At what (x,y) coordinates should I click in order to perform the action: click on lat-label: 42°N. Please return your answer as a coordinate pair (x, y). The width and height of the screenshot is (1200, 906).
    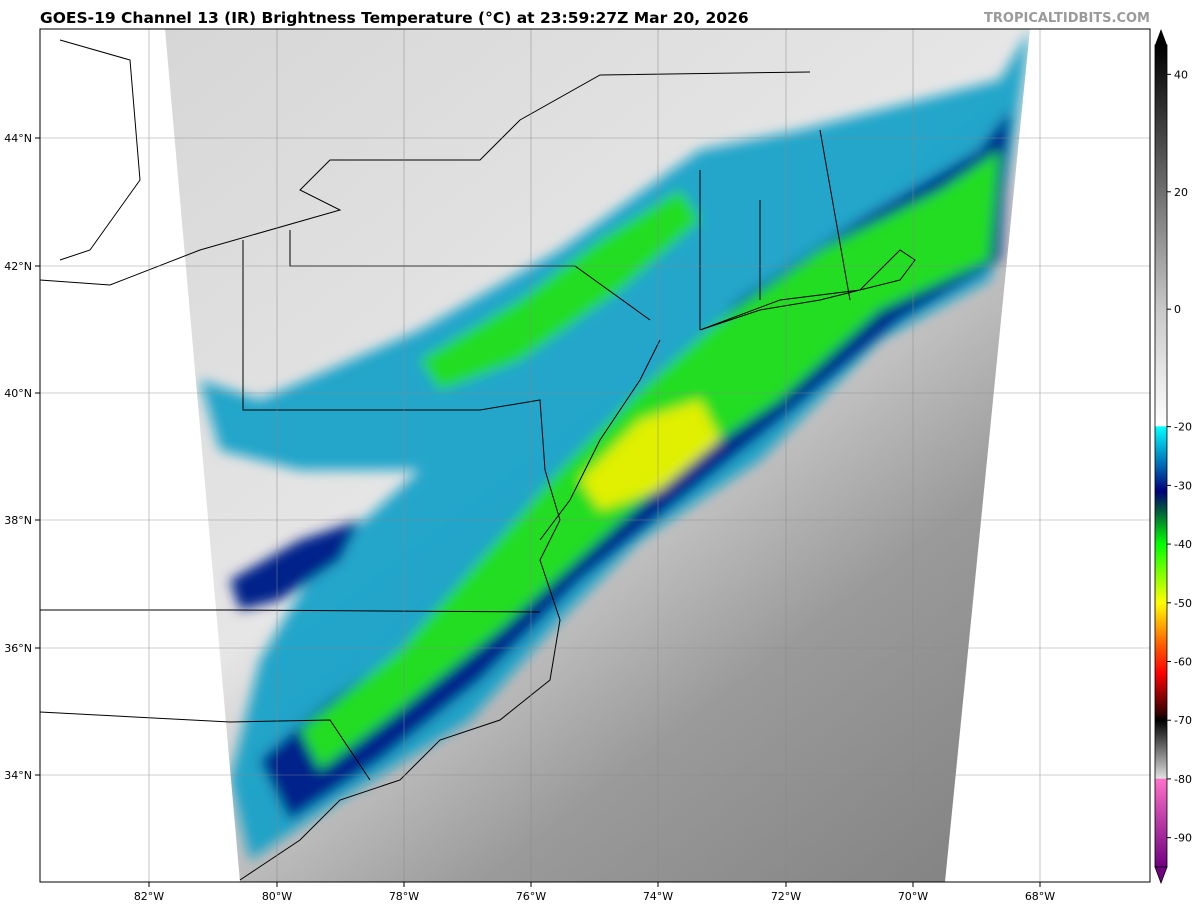
    Looking at the image, I should click on (18, 266).